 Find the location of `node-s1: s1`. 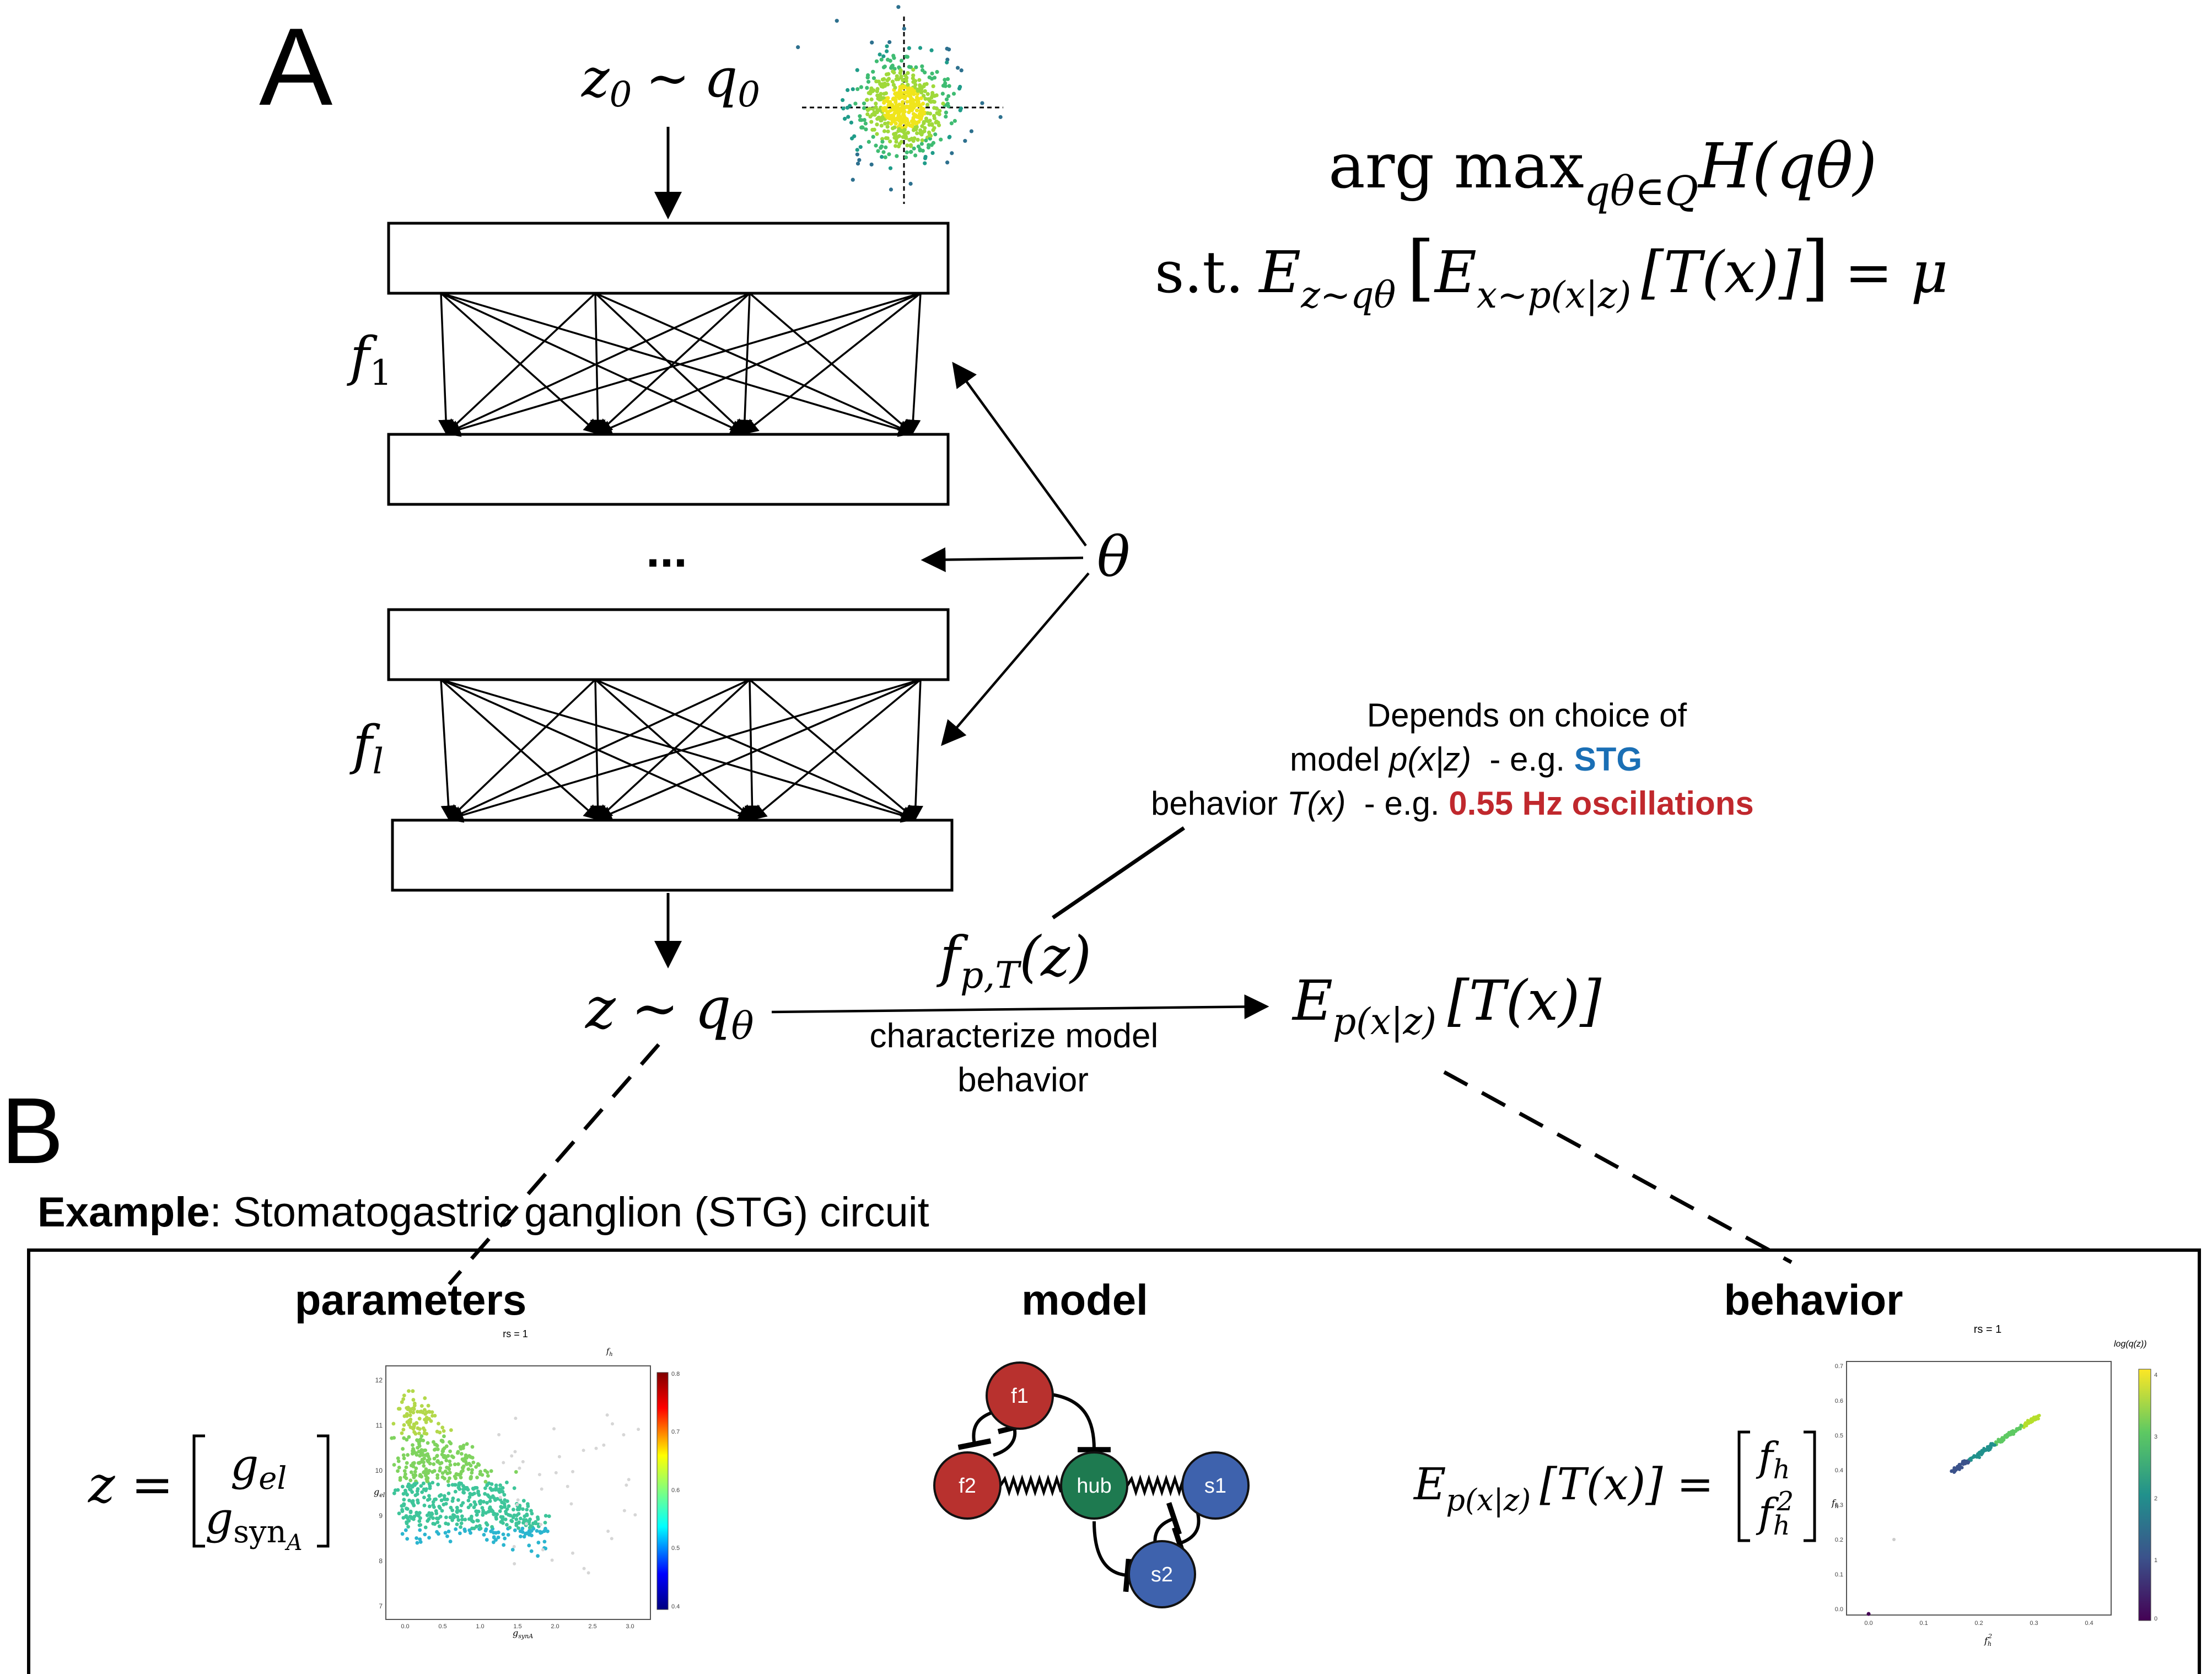

node-s1: s1 is located at coordinates (1215, 1485).